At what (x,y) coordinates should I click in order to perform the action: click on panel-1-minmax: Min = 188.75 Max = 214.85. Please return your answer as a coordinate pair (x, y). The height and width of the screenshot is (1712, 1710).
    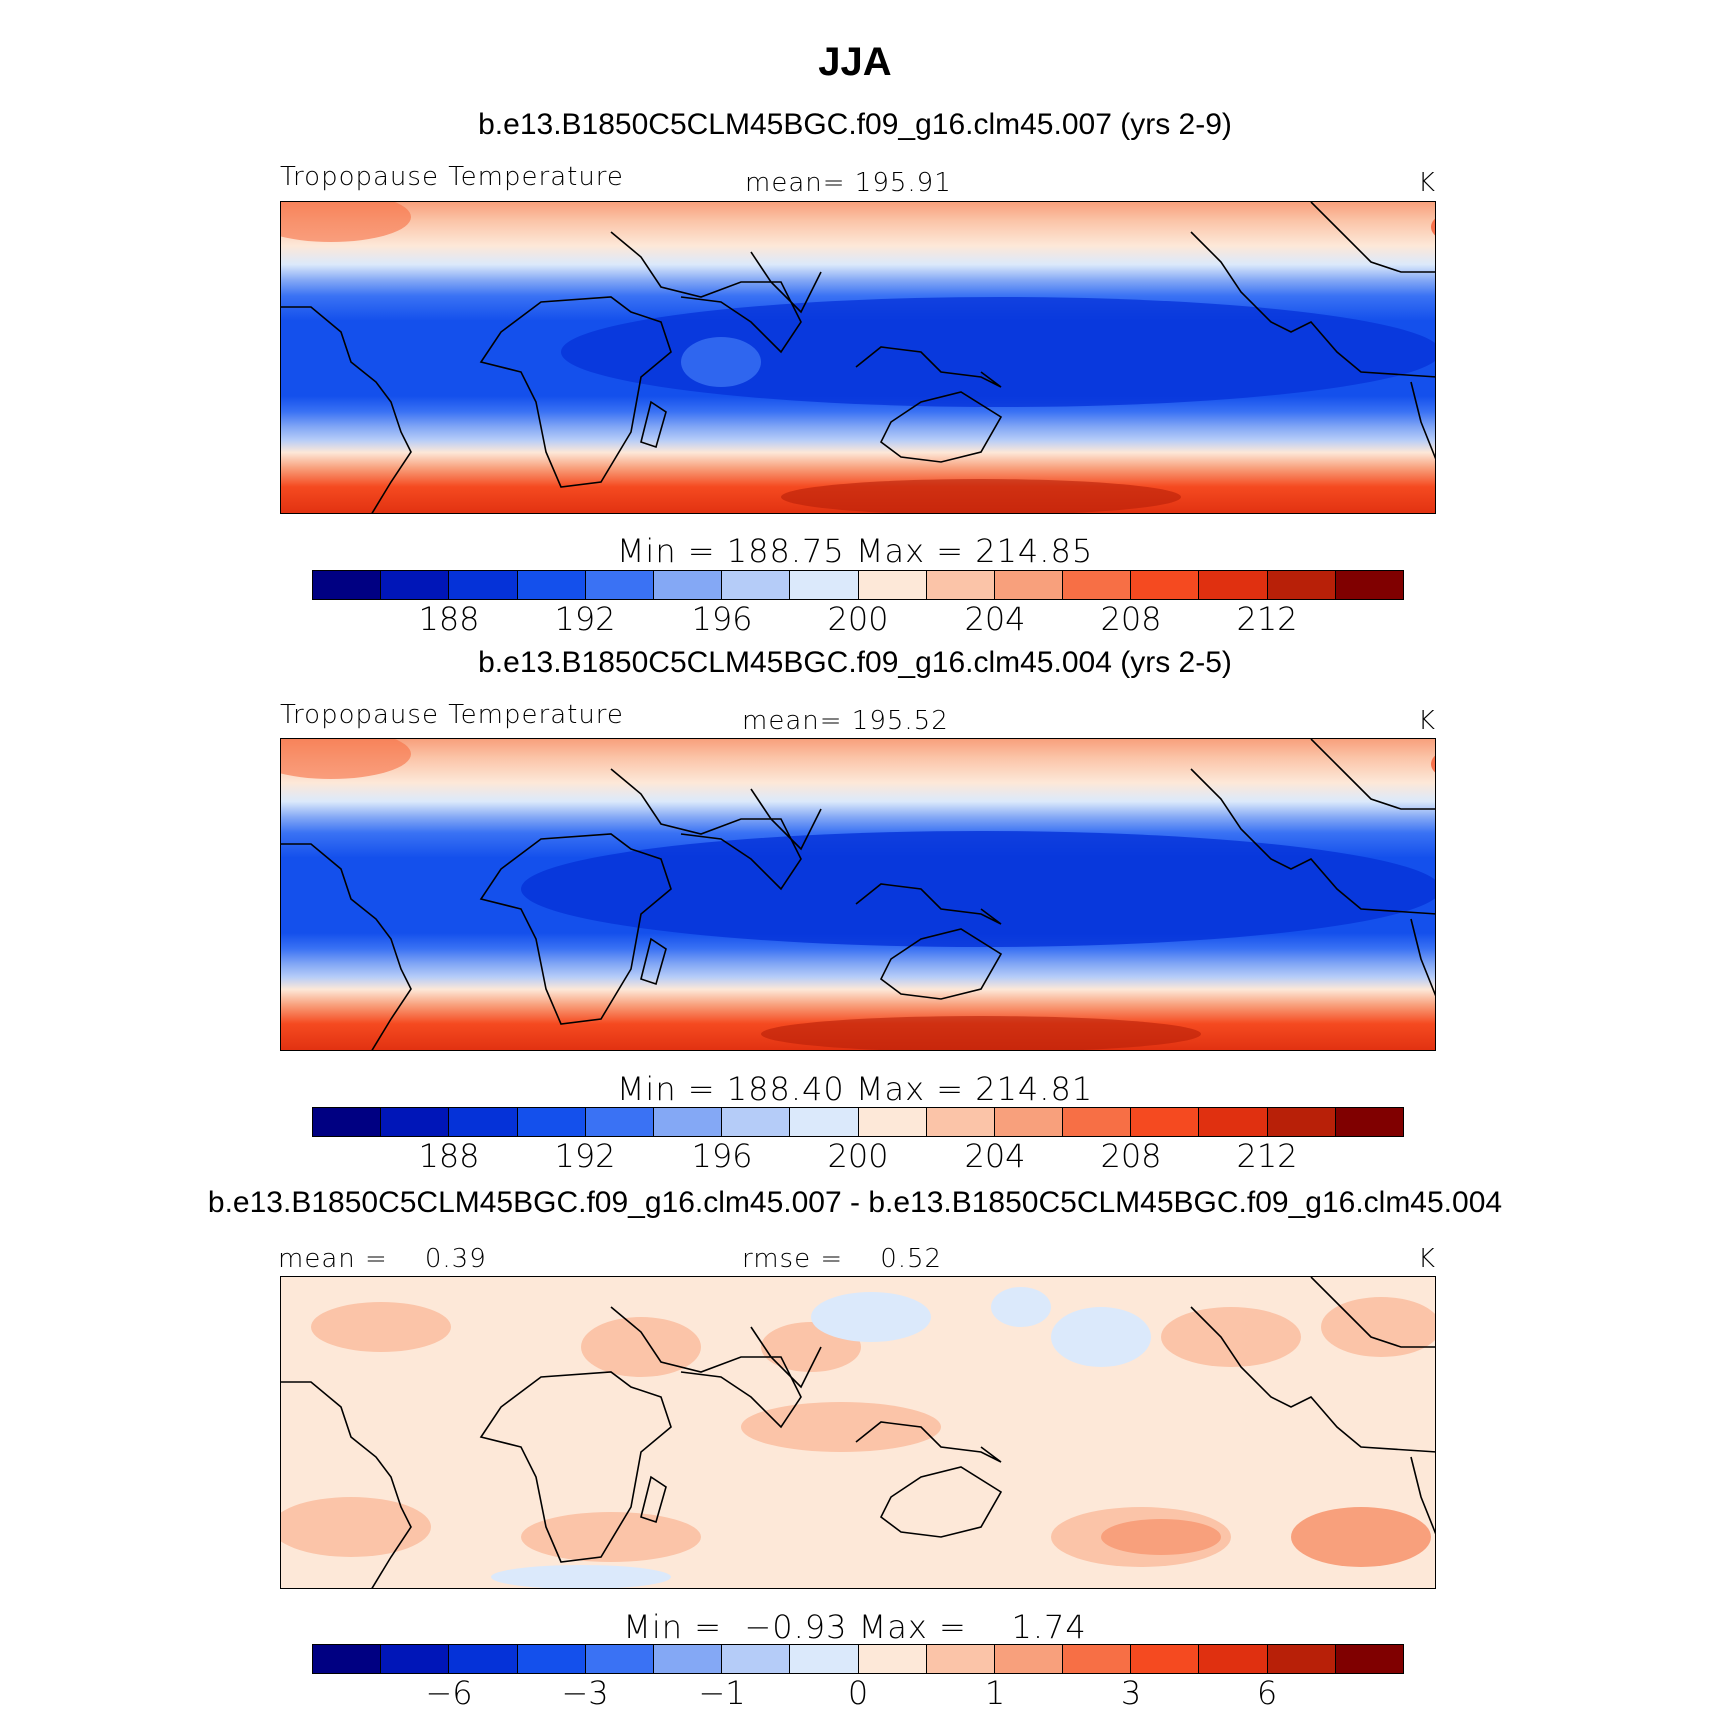
    Looking at the image, I should click on (855, 551).